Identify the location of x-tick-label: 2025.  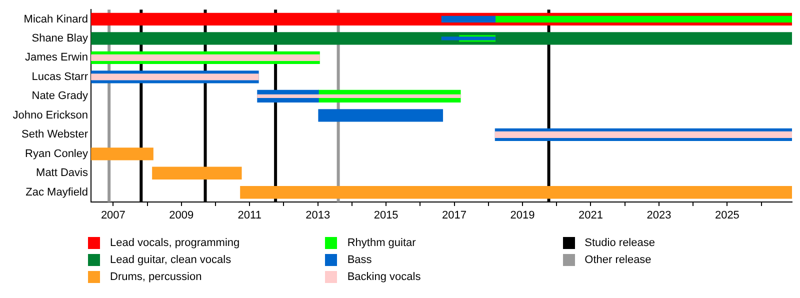
(727, 216).